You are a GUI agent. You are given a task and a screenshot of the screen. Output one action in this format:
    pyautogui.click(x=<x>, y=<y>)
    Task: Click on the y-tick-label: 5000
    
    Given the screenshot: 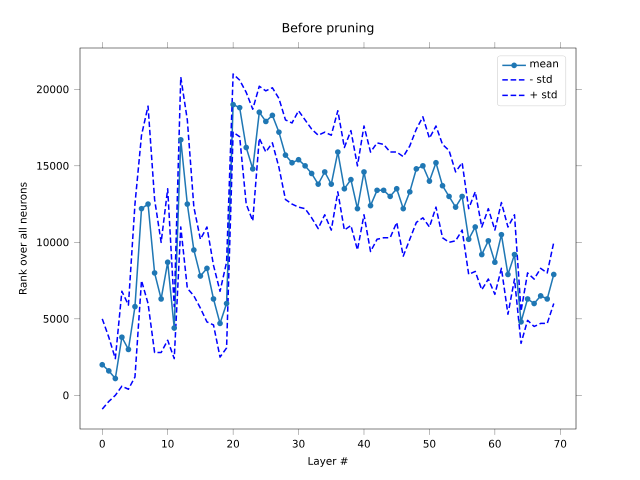 What is the action you would take?
    pyautogui.click(x=56, y=318)
    